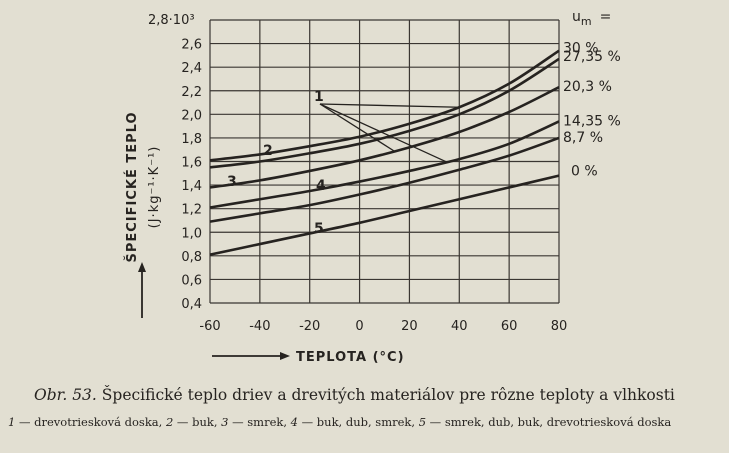  What do you see at coordinates (359, 326) in the screenshot?
I see `x-tick-label: 0` at bounding box center [359, 326].